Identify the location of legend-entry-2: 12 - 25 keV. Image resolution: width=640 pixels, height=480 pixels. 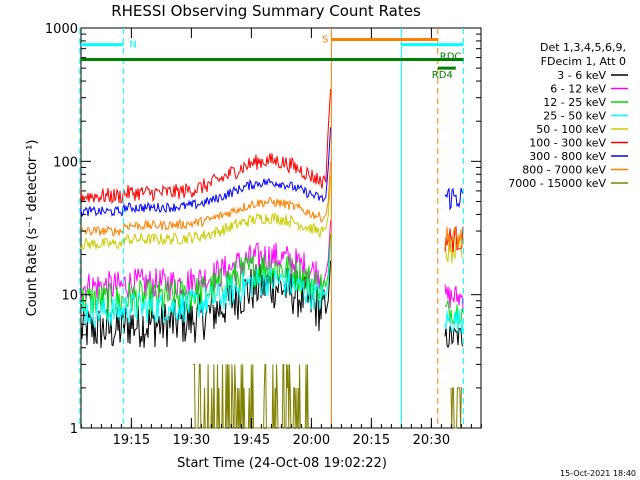
(574, 102).